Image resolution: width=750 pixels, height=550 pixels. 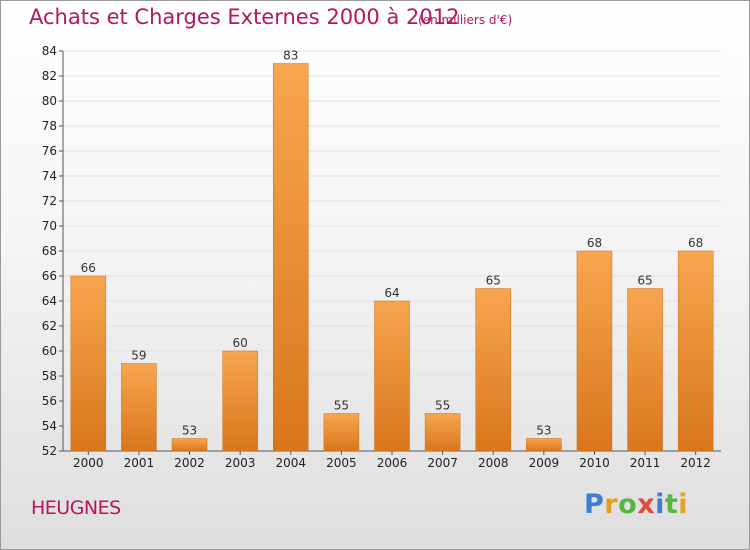 What do you see at coordinates (49, 126) in the screenshot?
I see `y-tick-label: 78` at bounding box center [49, 126].